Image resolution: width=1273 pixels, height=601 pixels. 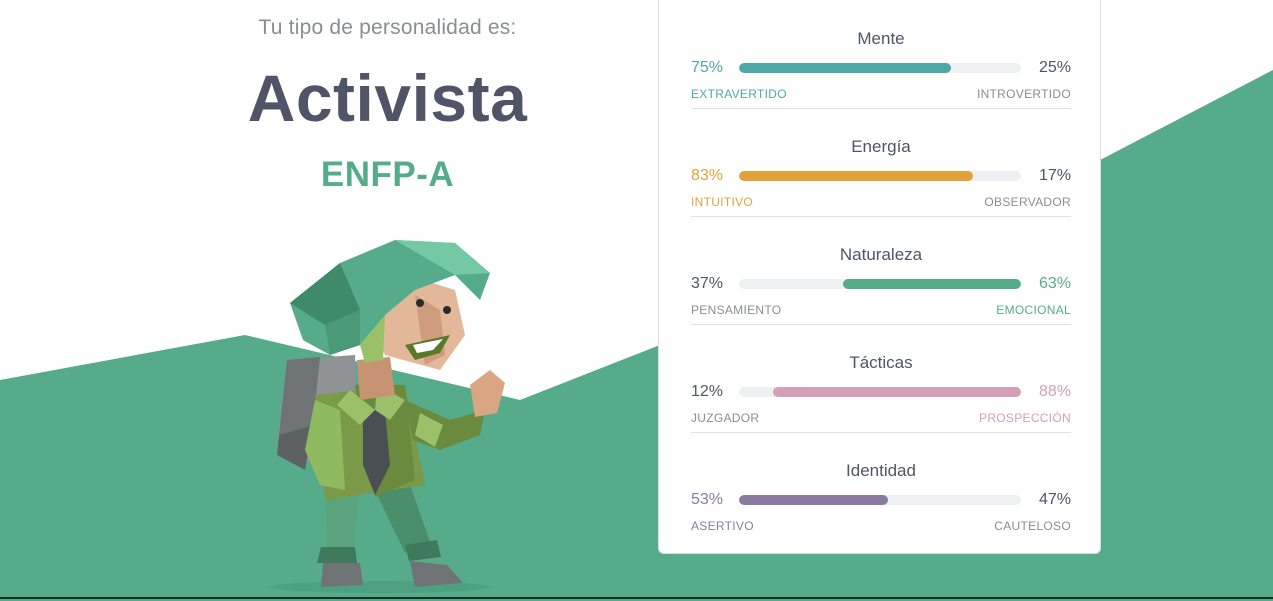 I want to click on activist-character-icon, so click(x=387, y=416).